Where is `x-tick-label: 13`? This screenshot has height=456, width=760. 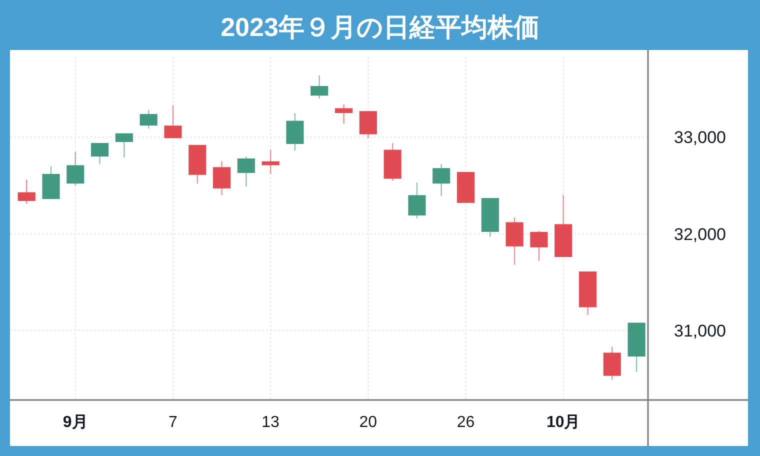 x-tick-label: 13 is located at coordinates (271, 422).